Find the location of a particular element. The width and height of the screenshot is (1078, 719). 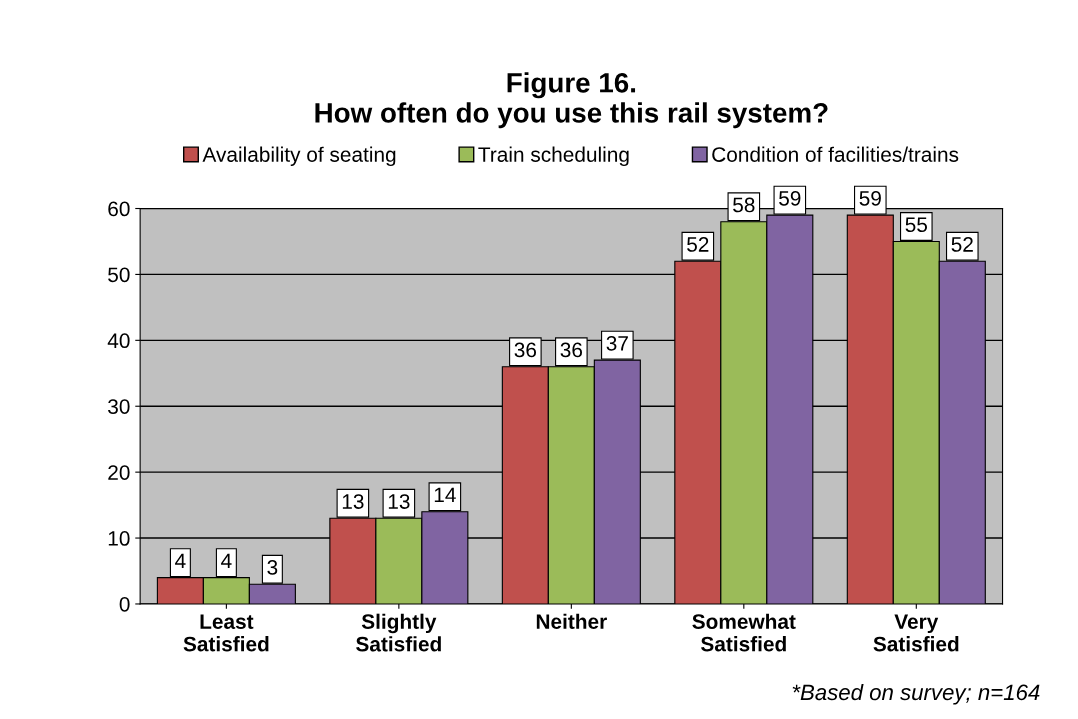

data-label: 55 is located at coordinates (916, 225).